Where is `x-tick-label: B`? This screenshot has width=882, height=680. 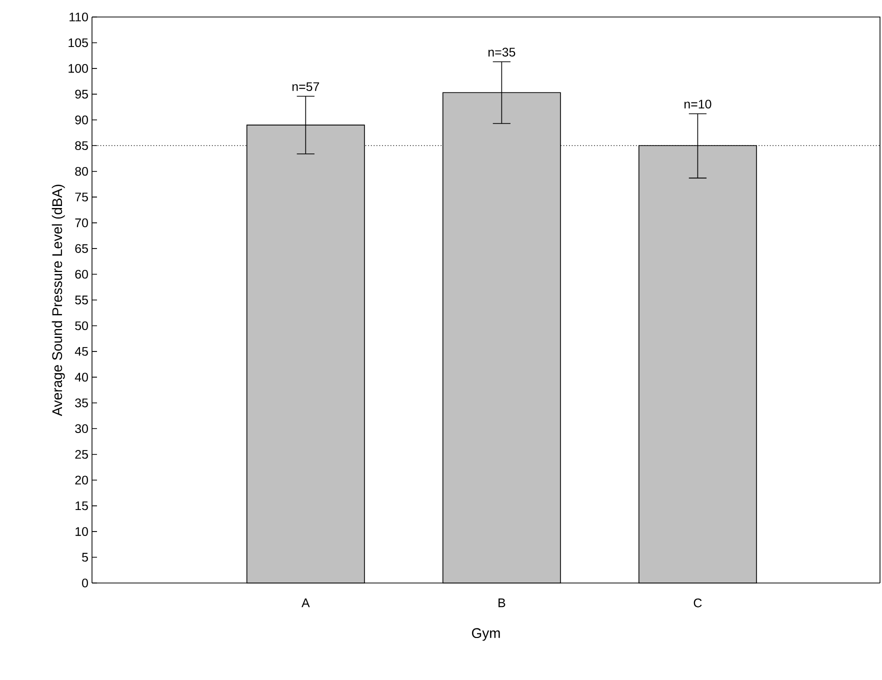 x-tick-label: B is located at coordinates (502, 603).